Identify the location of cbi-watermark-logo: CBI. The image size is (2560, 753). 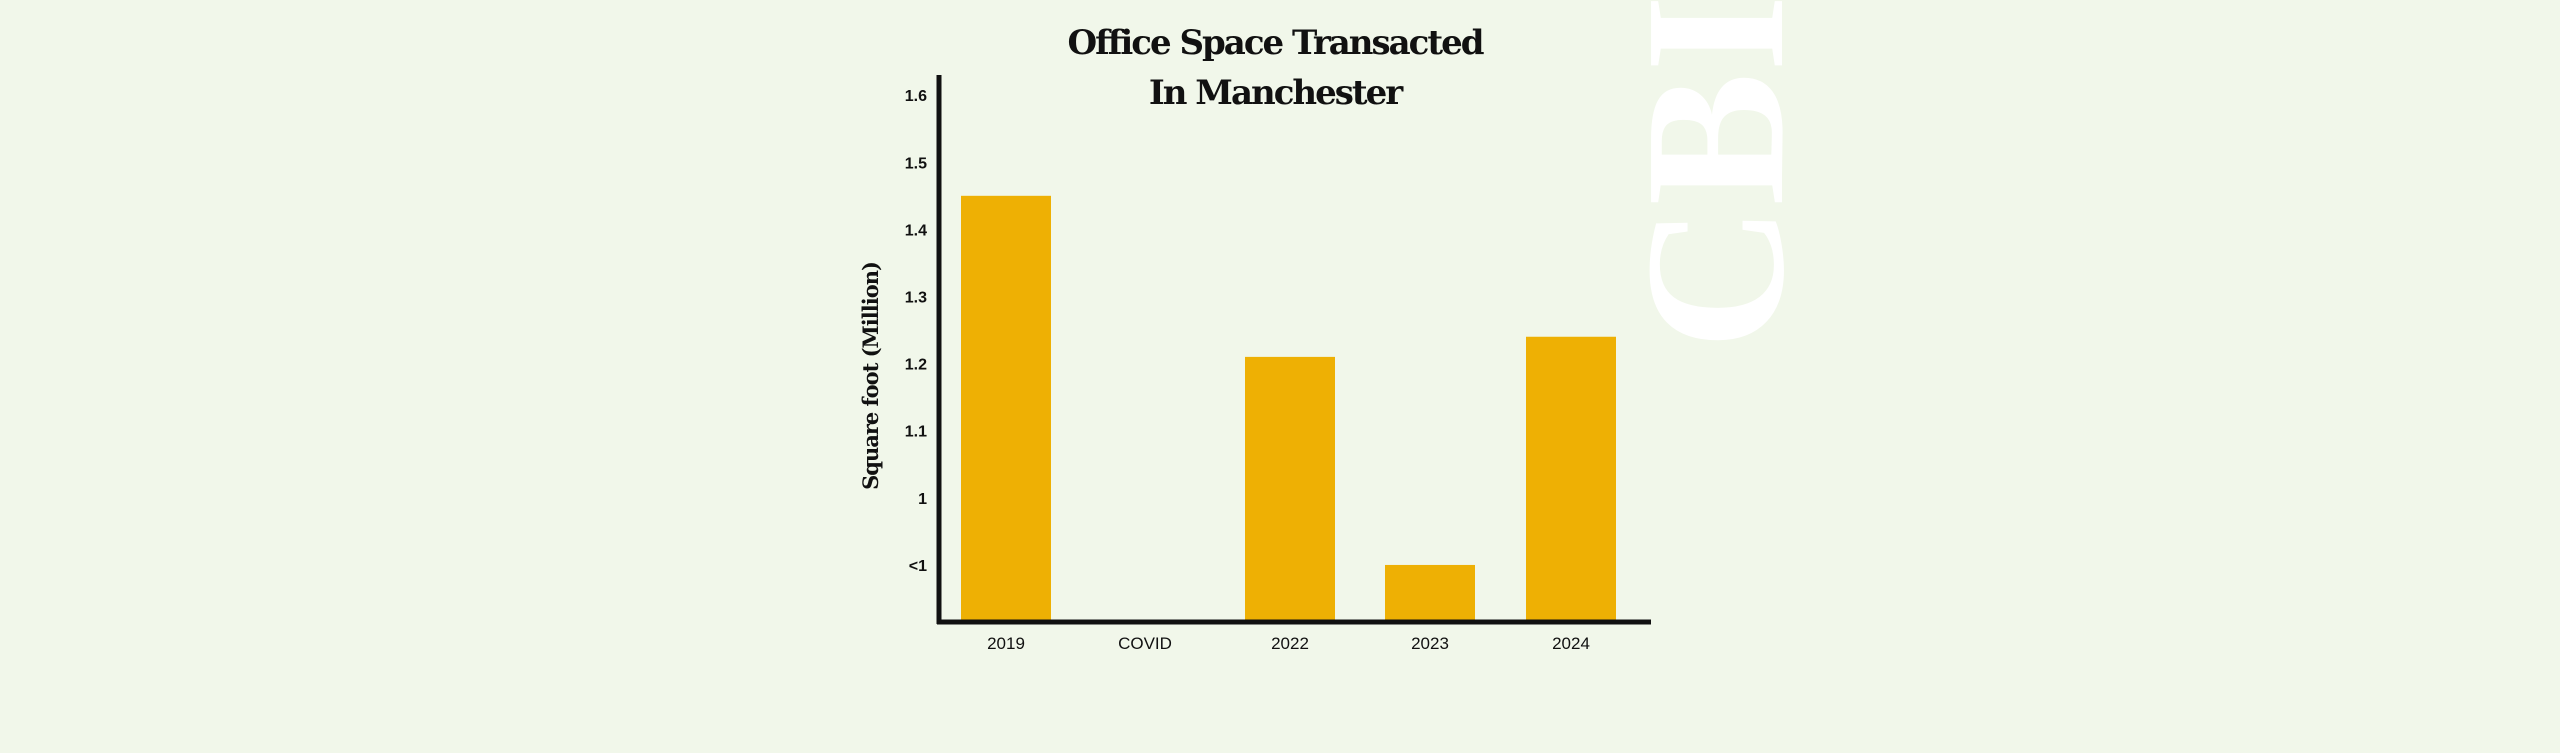
(1715, 175).